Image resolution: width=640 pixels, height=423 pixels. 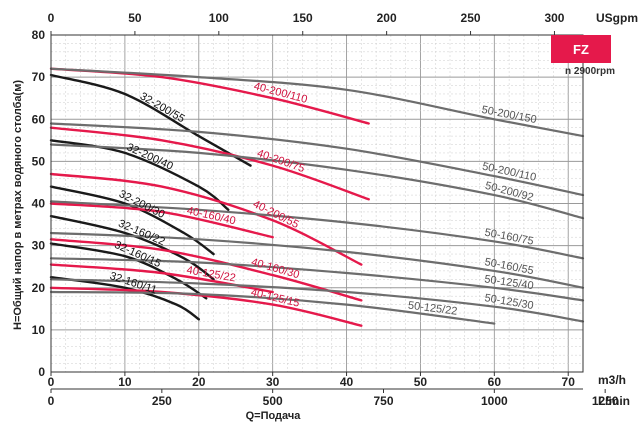 I want to click on x-tick-label-usgpm: 200, so click(x=387, y=18).